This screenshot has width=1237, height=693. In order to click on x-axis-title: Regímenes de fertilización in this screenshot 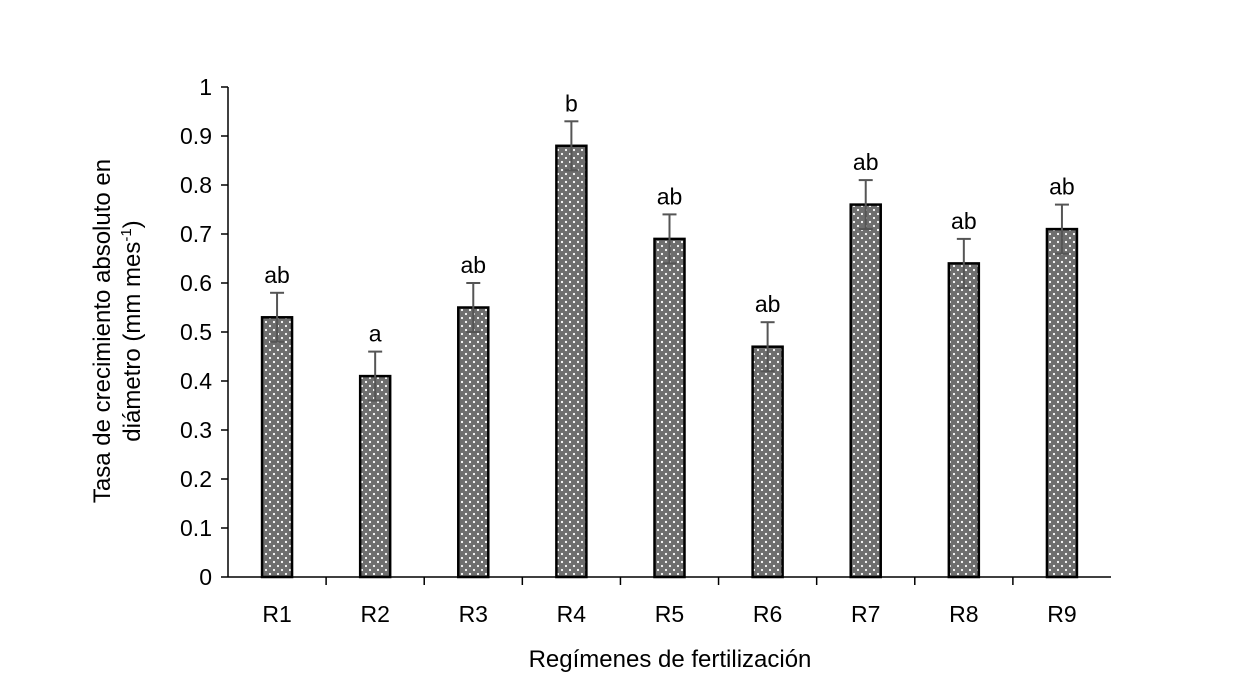, I will do `click(670, 659)`.